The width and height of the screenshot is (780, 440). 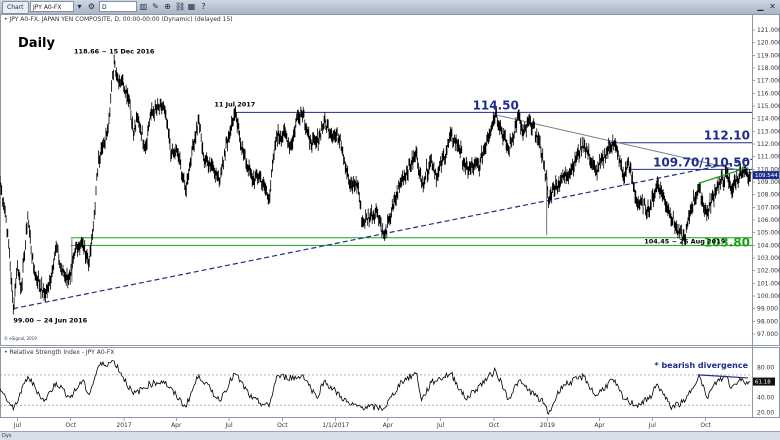 What do you see at coordinates (768, 81) in the screenshot?
I see `price-axis-label: 117.000` at bounding box center [768, 81].